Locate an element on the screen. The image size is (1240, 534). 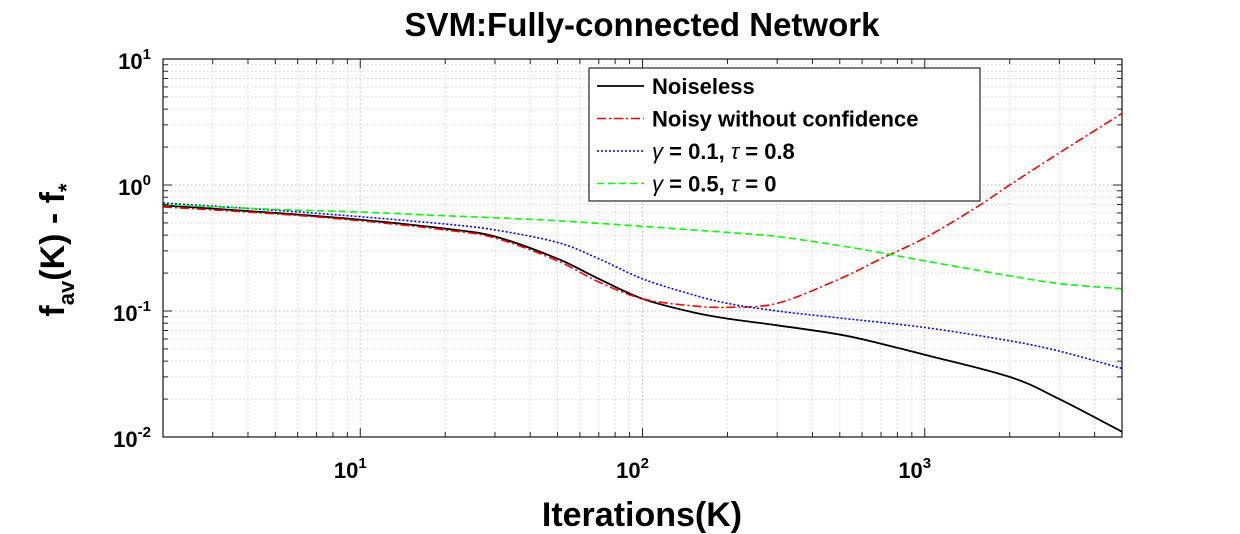
y-axis-label: fav(K) - f* is located at coordinates (56, 250).